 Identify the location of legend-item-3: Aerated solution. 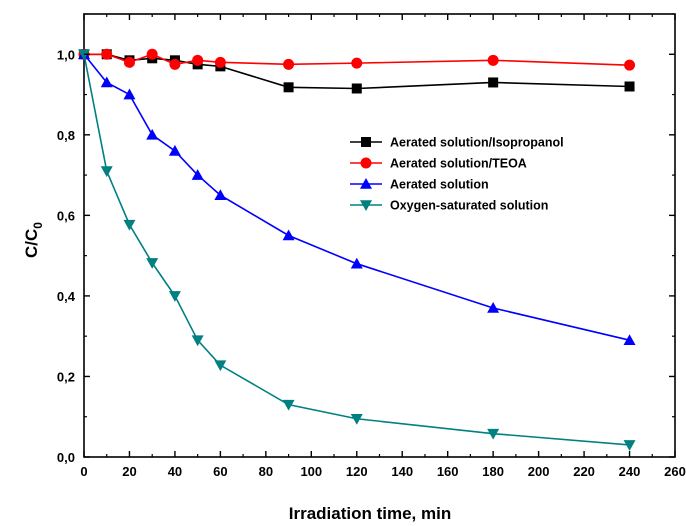
(419, 185).